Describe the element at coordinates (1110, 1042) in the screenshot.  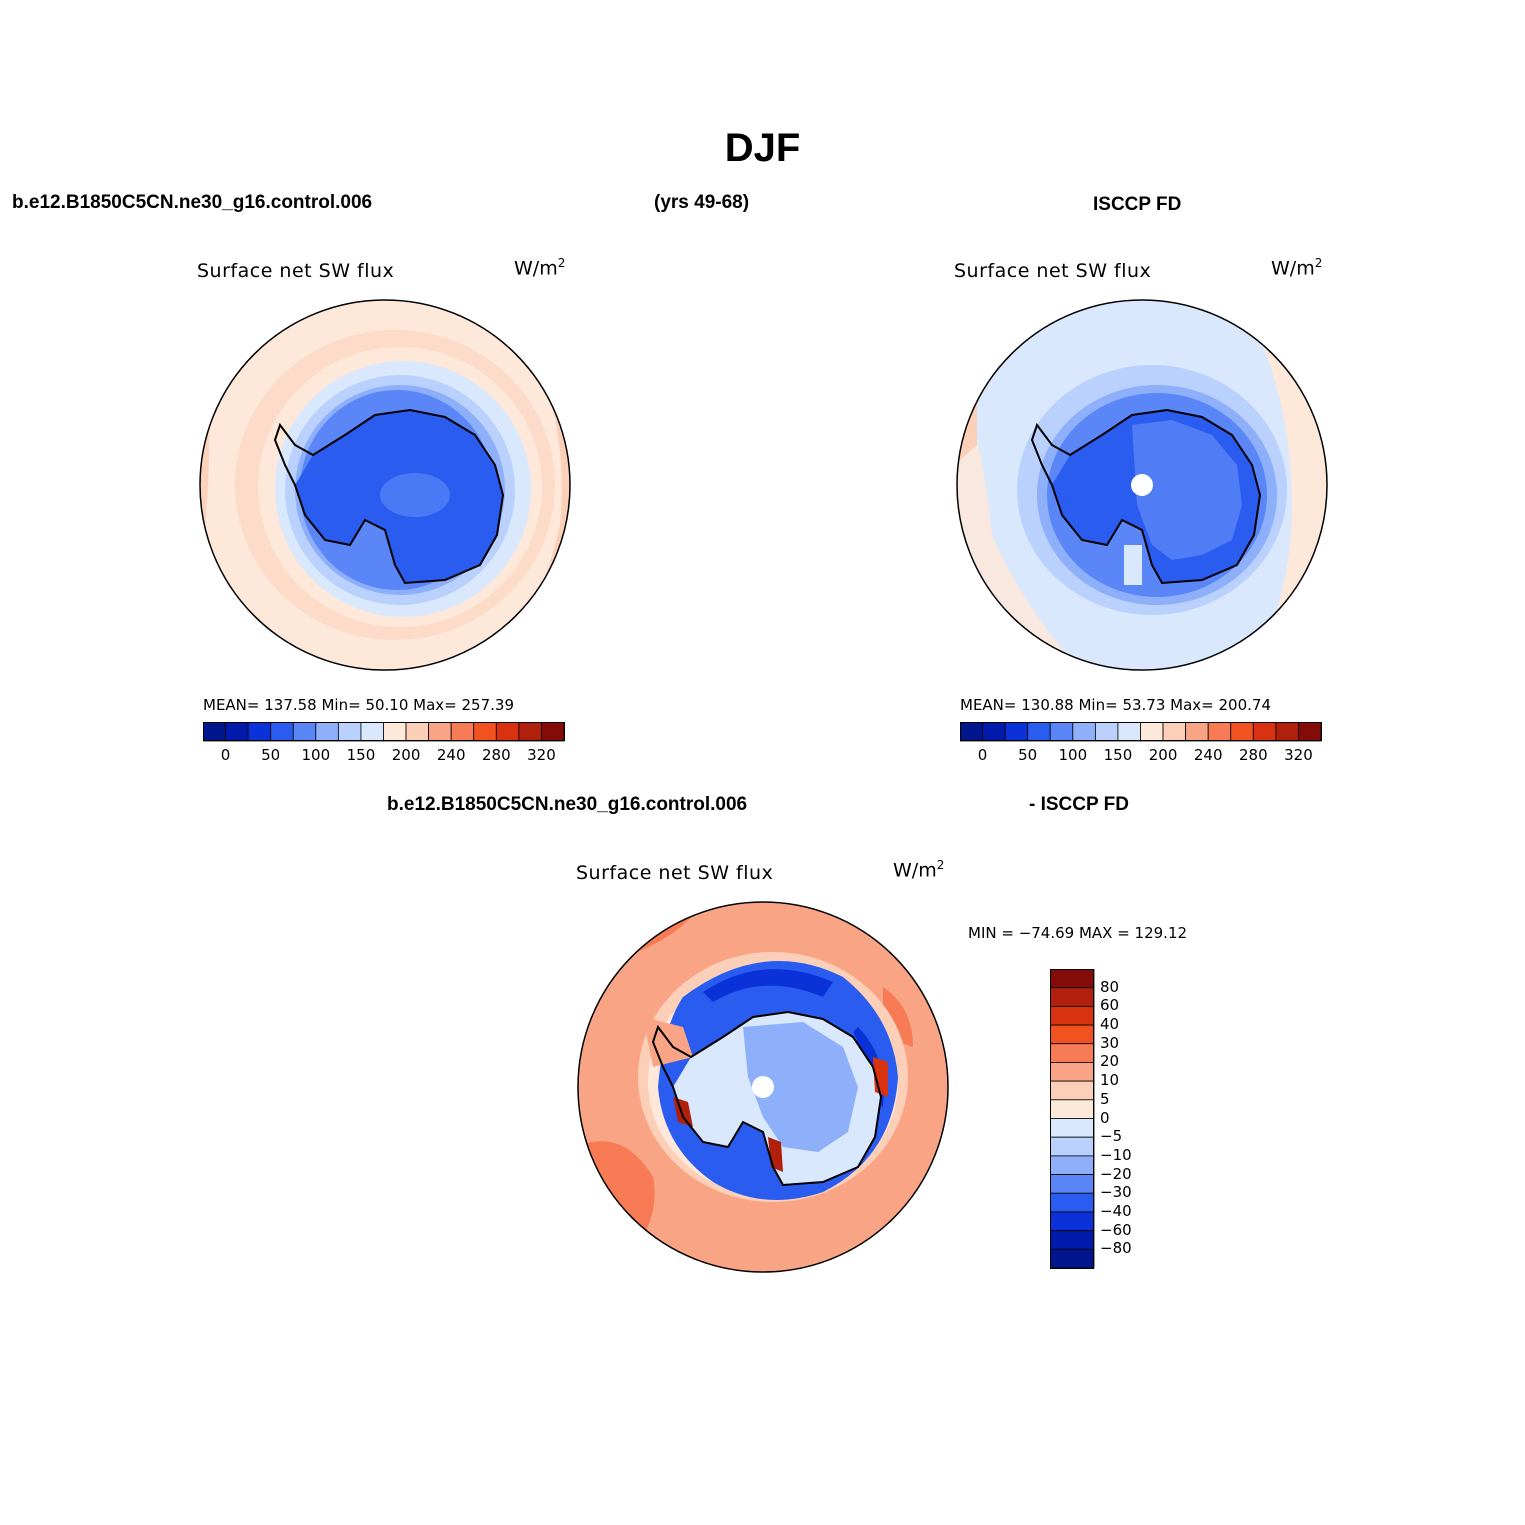
I see `colorbar-tick-label: 30` at that location.